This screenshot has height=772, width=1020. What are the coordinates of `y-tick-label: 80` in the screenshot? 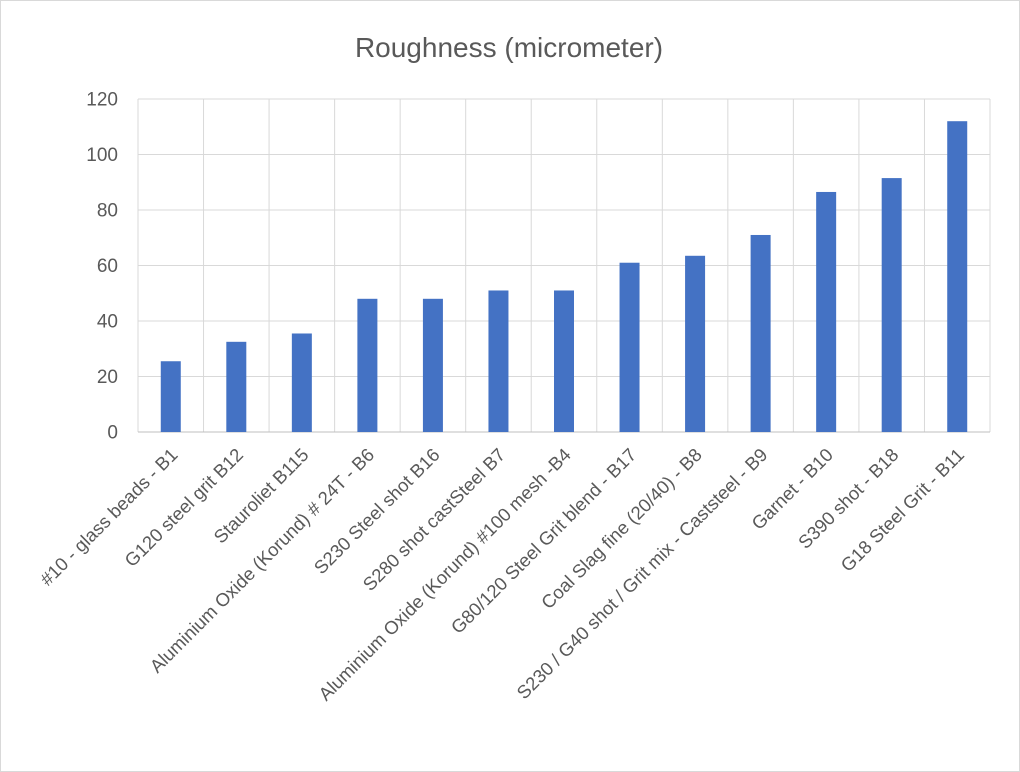 It's located at (107, 211).